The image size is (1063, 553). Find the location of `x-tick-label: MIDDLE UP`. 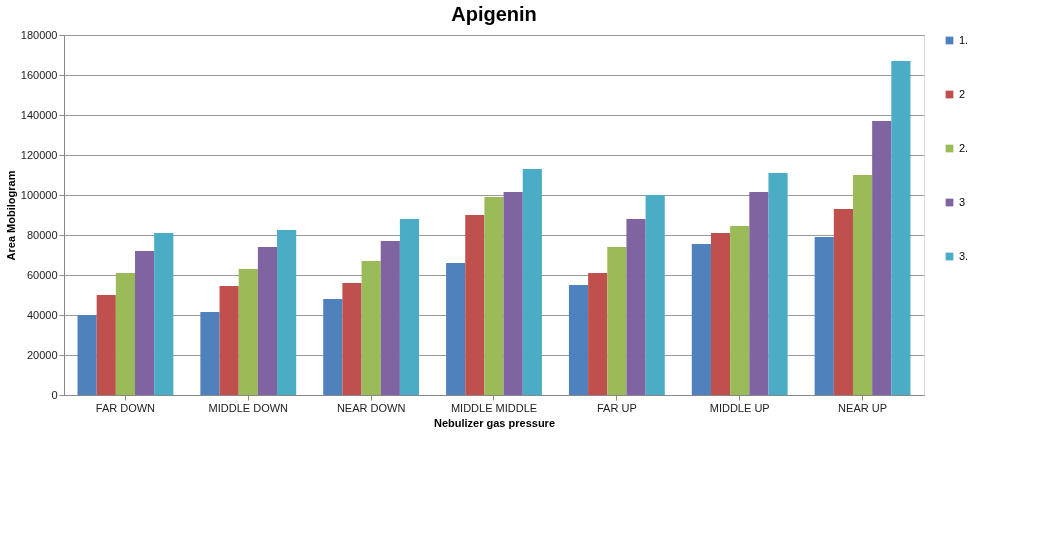

x-tick-label: MIDDLE UP is located at coordinates (739, 407).